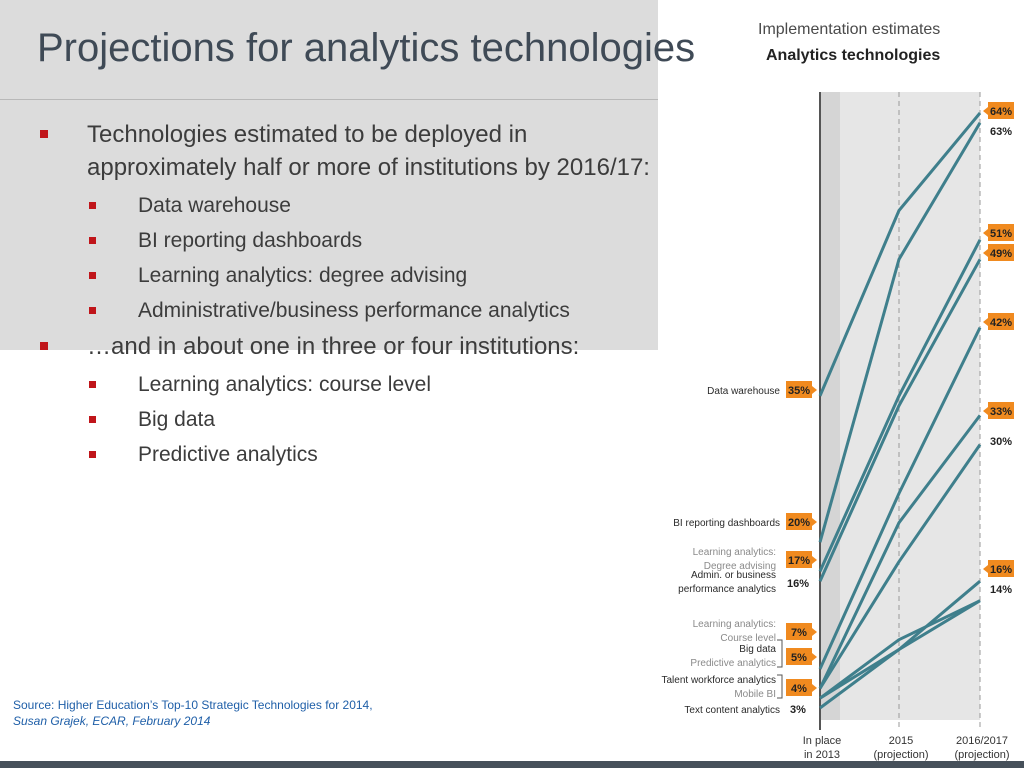 The width and height of the screenshot is (1024, 768). Describe the element at coordinates (112, 721) in the screenshot. I see `source-line-2: Susan Grajek, ECAR, February 2014` at that location.